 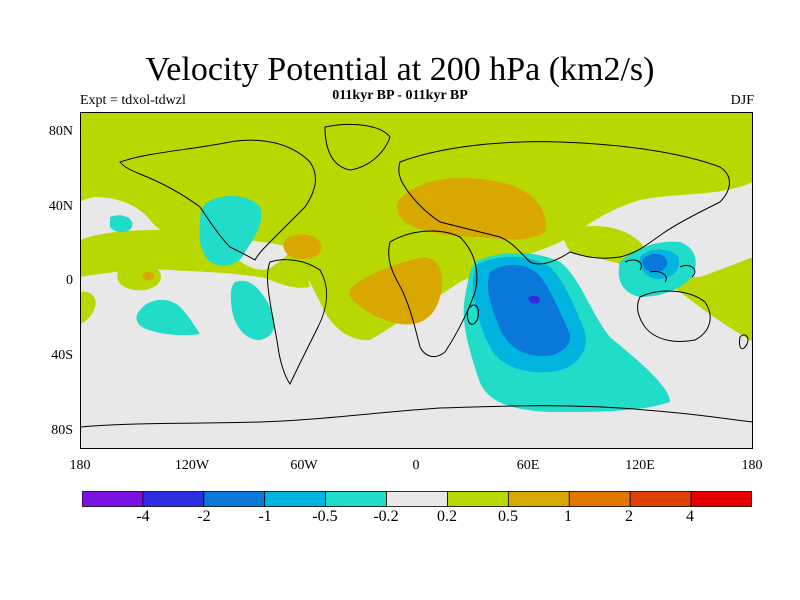 I want to click on lat-label-40n: 40N, so click(x=60, y=206).